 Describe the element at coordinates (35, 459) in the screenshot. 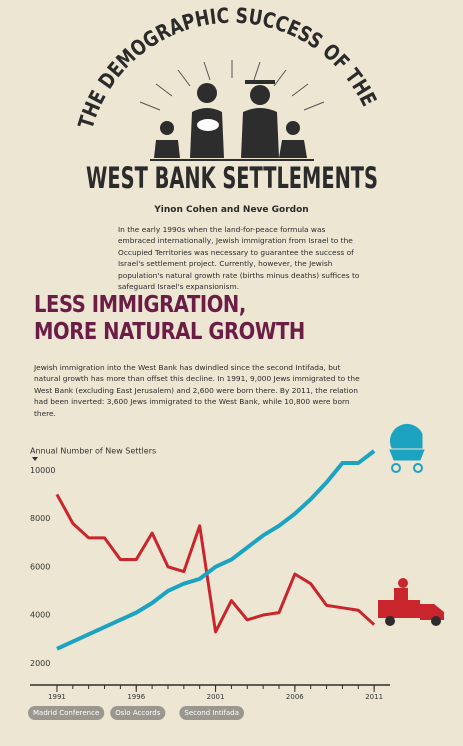

I see `y-label-marker` at that location.